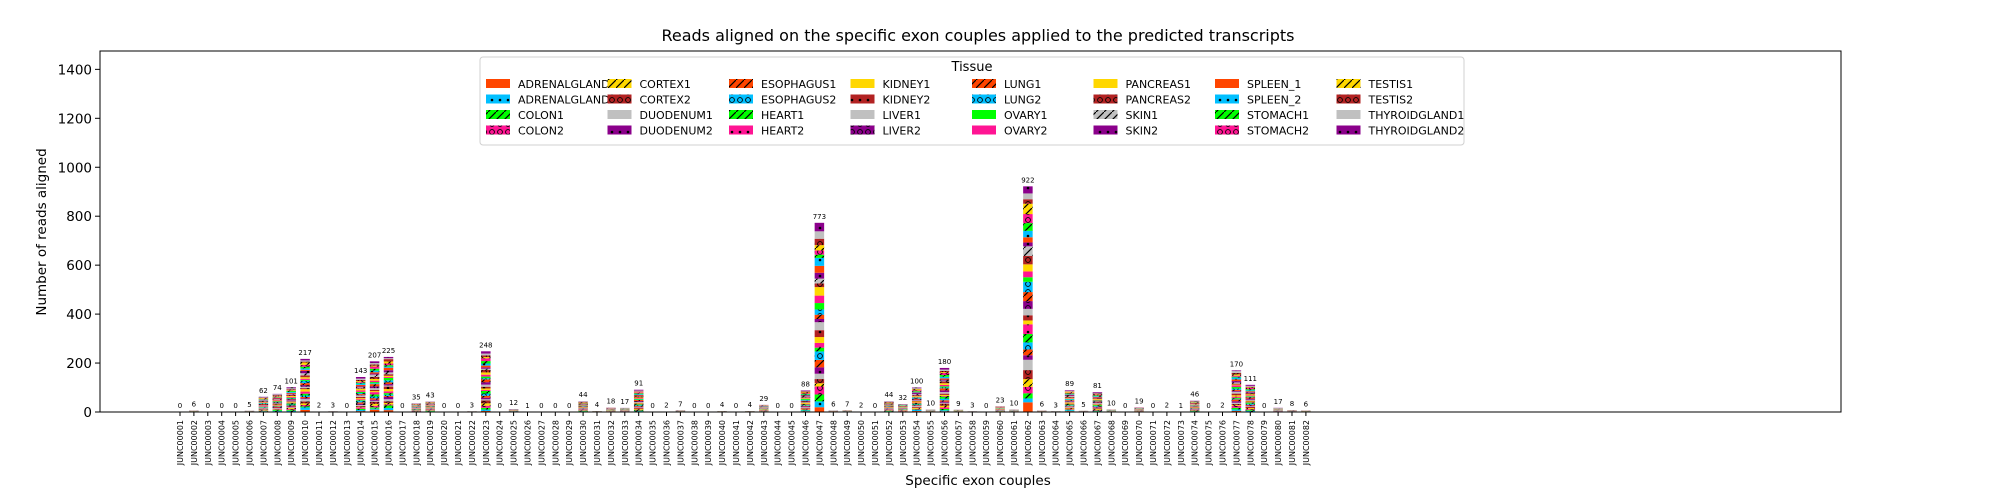 The width and height of the screenshot is (2000, 500). Describe the element at coordinates (764, 443) in the screenshot. I see `x-tick-label: JUNC00043` at that location.